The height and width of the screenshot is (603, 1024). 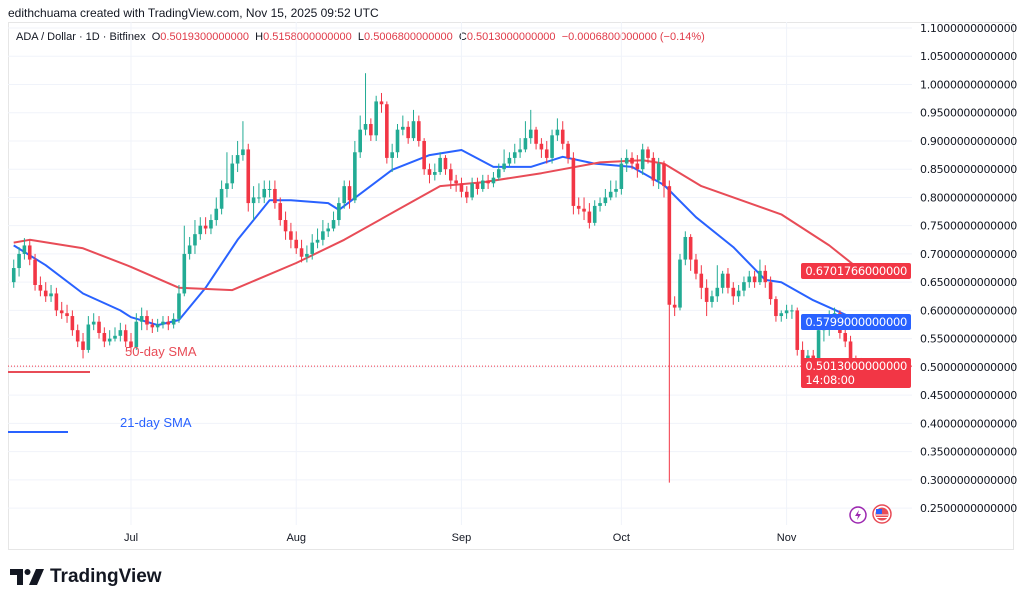 What do you see at coordinates (787, 538) in the screenshot?
I see `time-tick-label: Nov` at bounding box center [787, 538].